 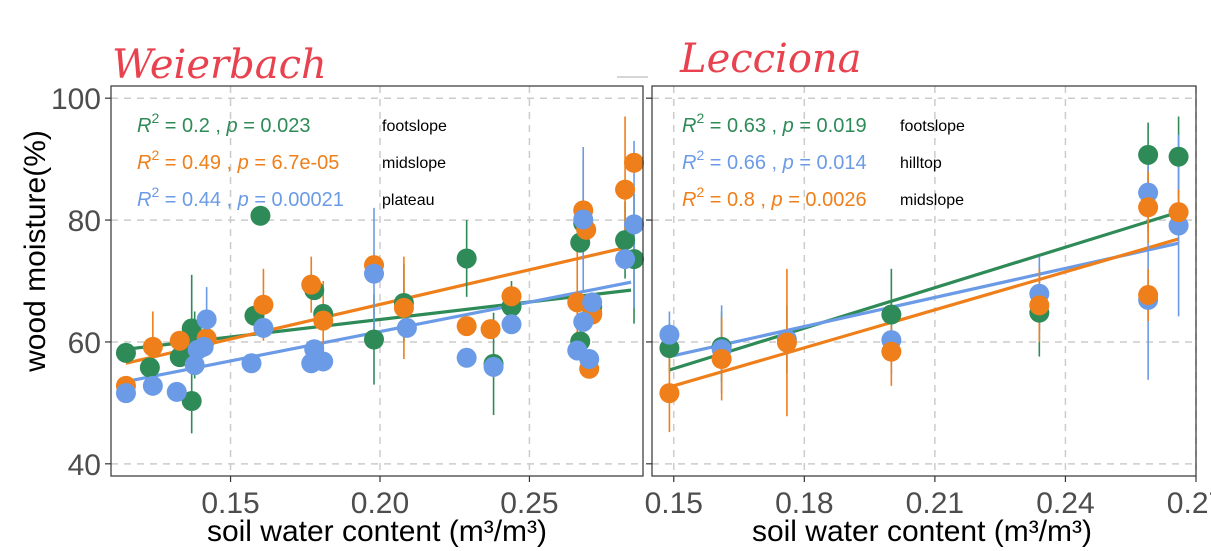 What do you see at coordinates (223, 123) in the screenshot?
I see `stat-text-footslope: R2 = 0.2 , p = 0.023` at bounding box center [223, 123].